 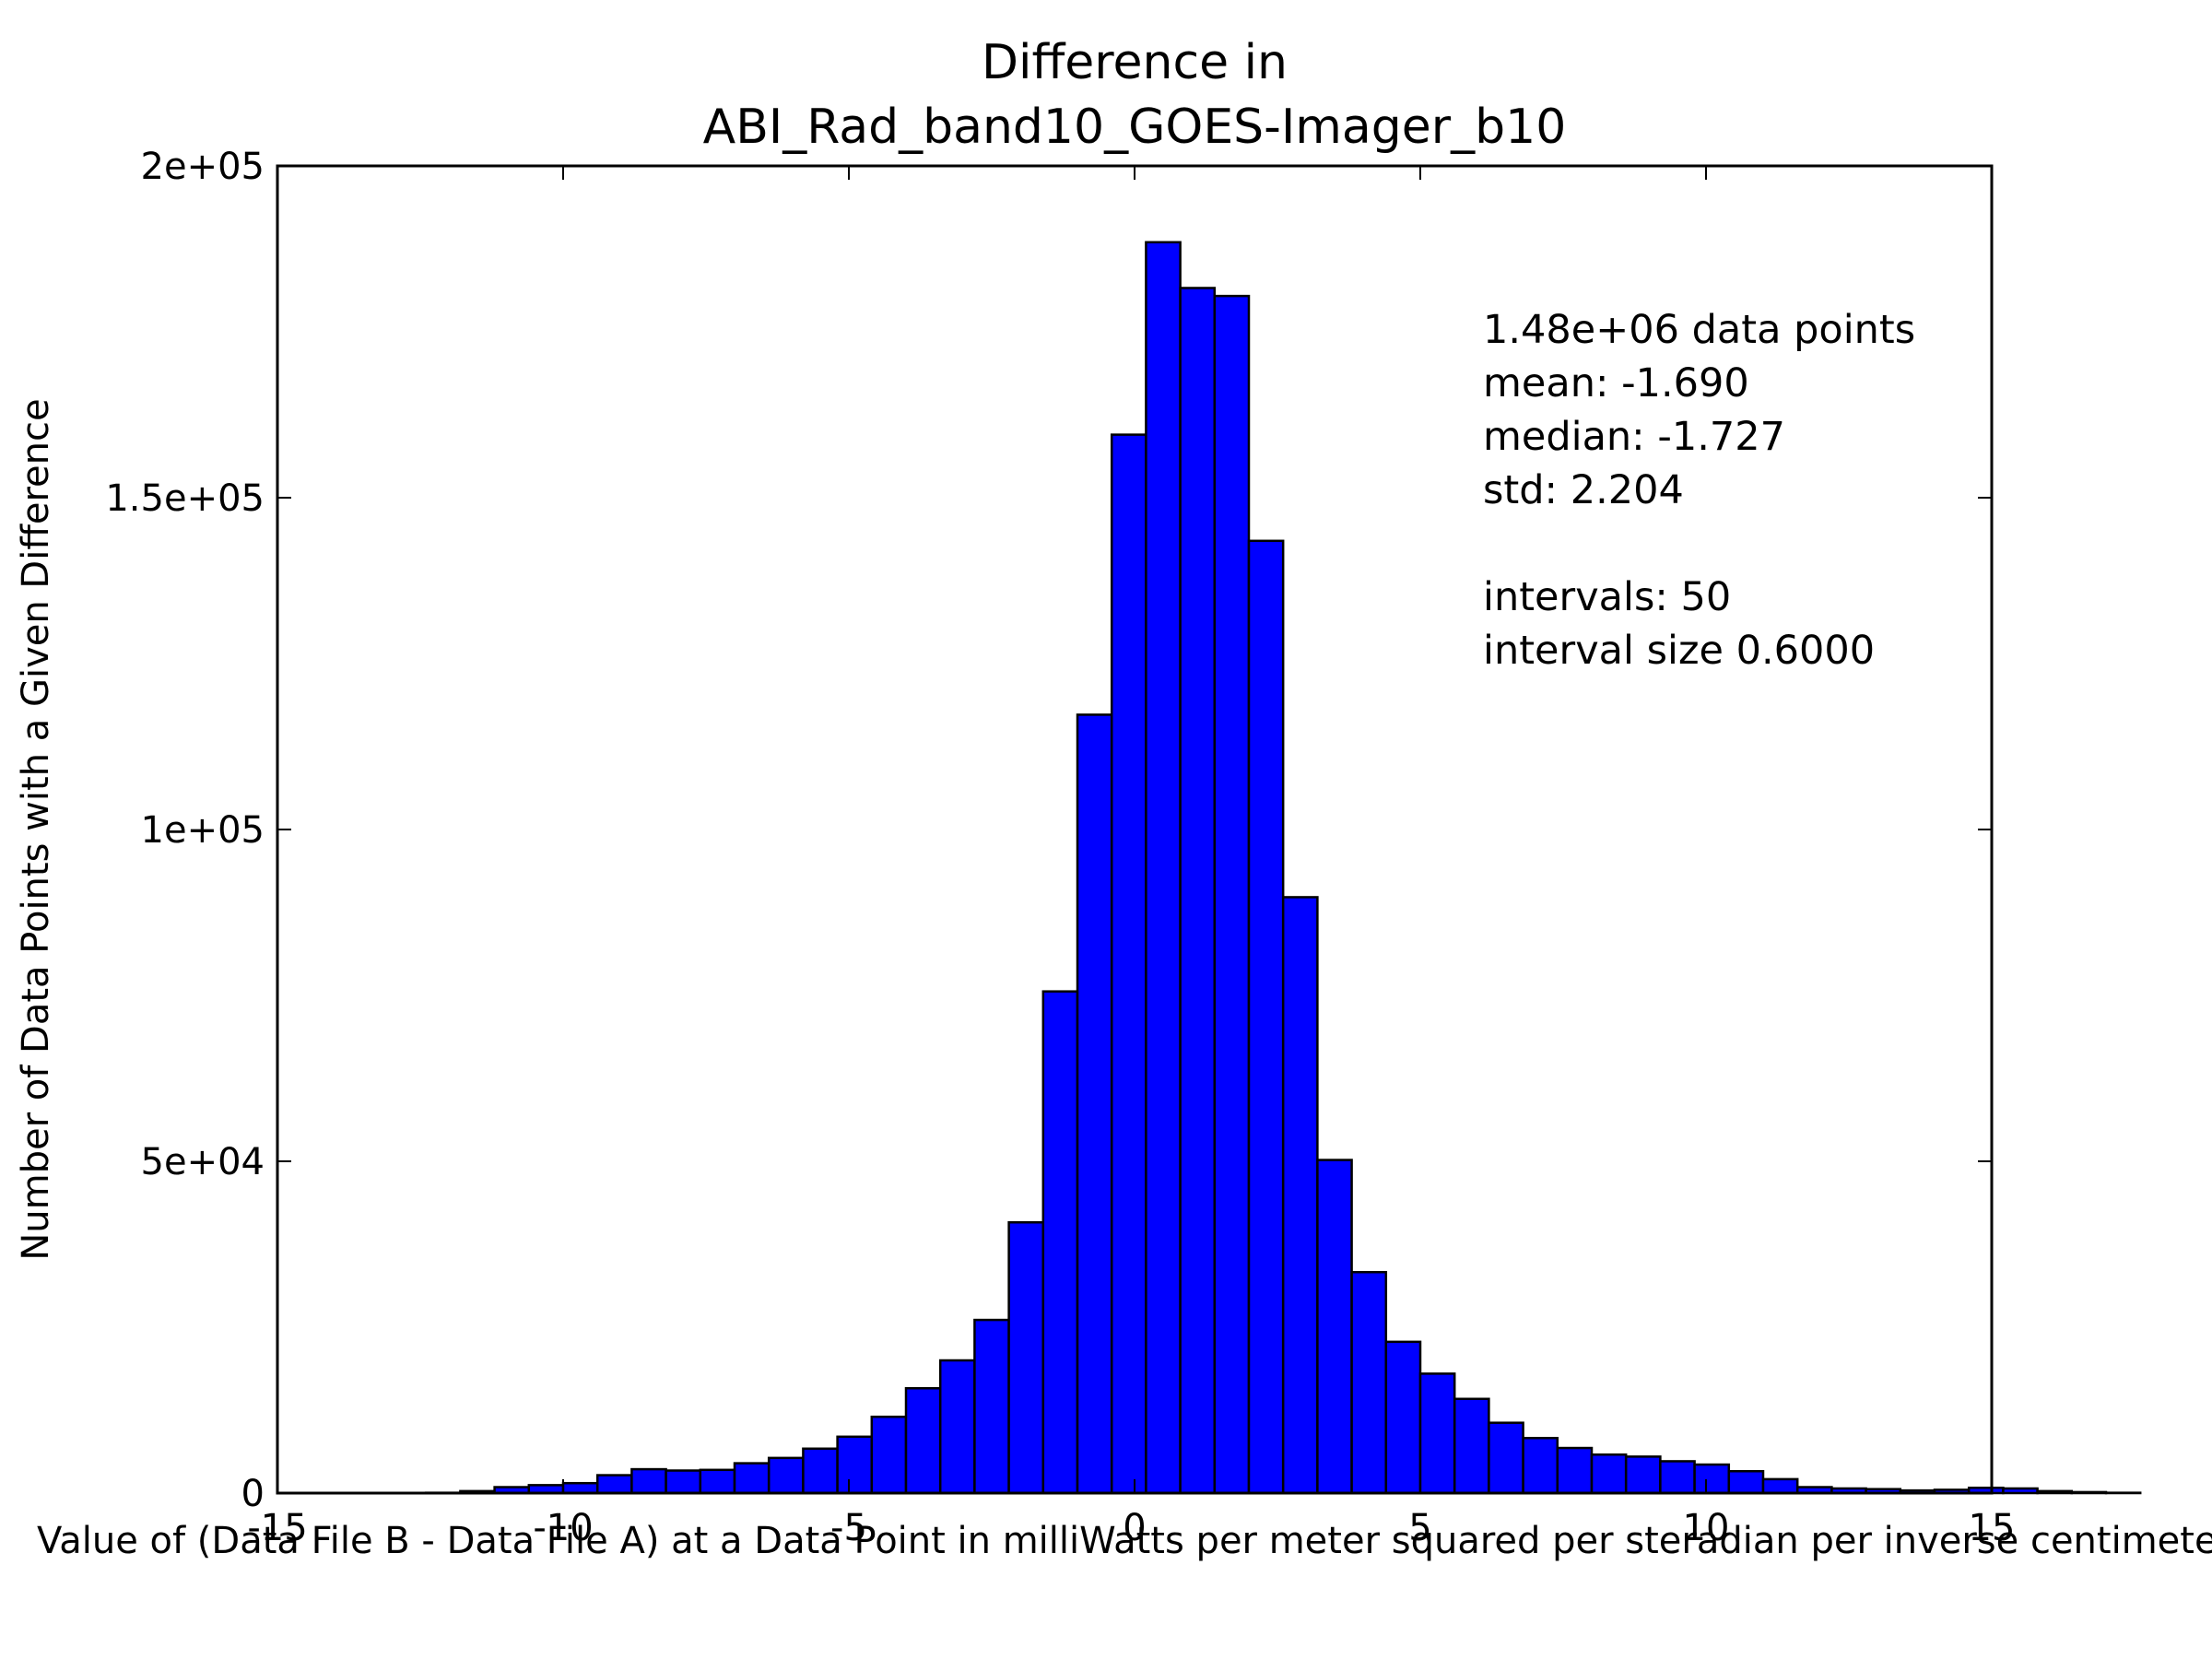 What do you see at coordinates (1134, 1528) in the screenshot?
I see `x-tick-label: 0` at bounding box center [1134, 1528].